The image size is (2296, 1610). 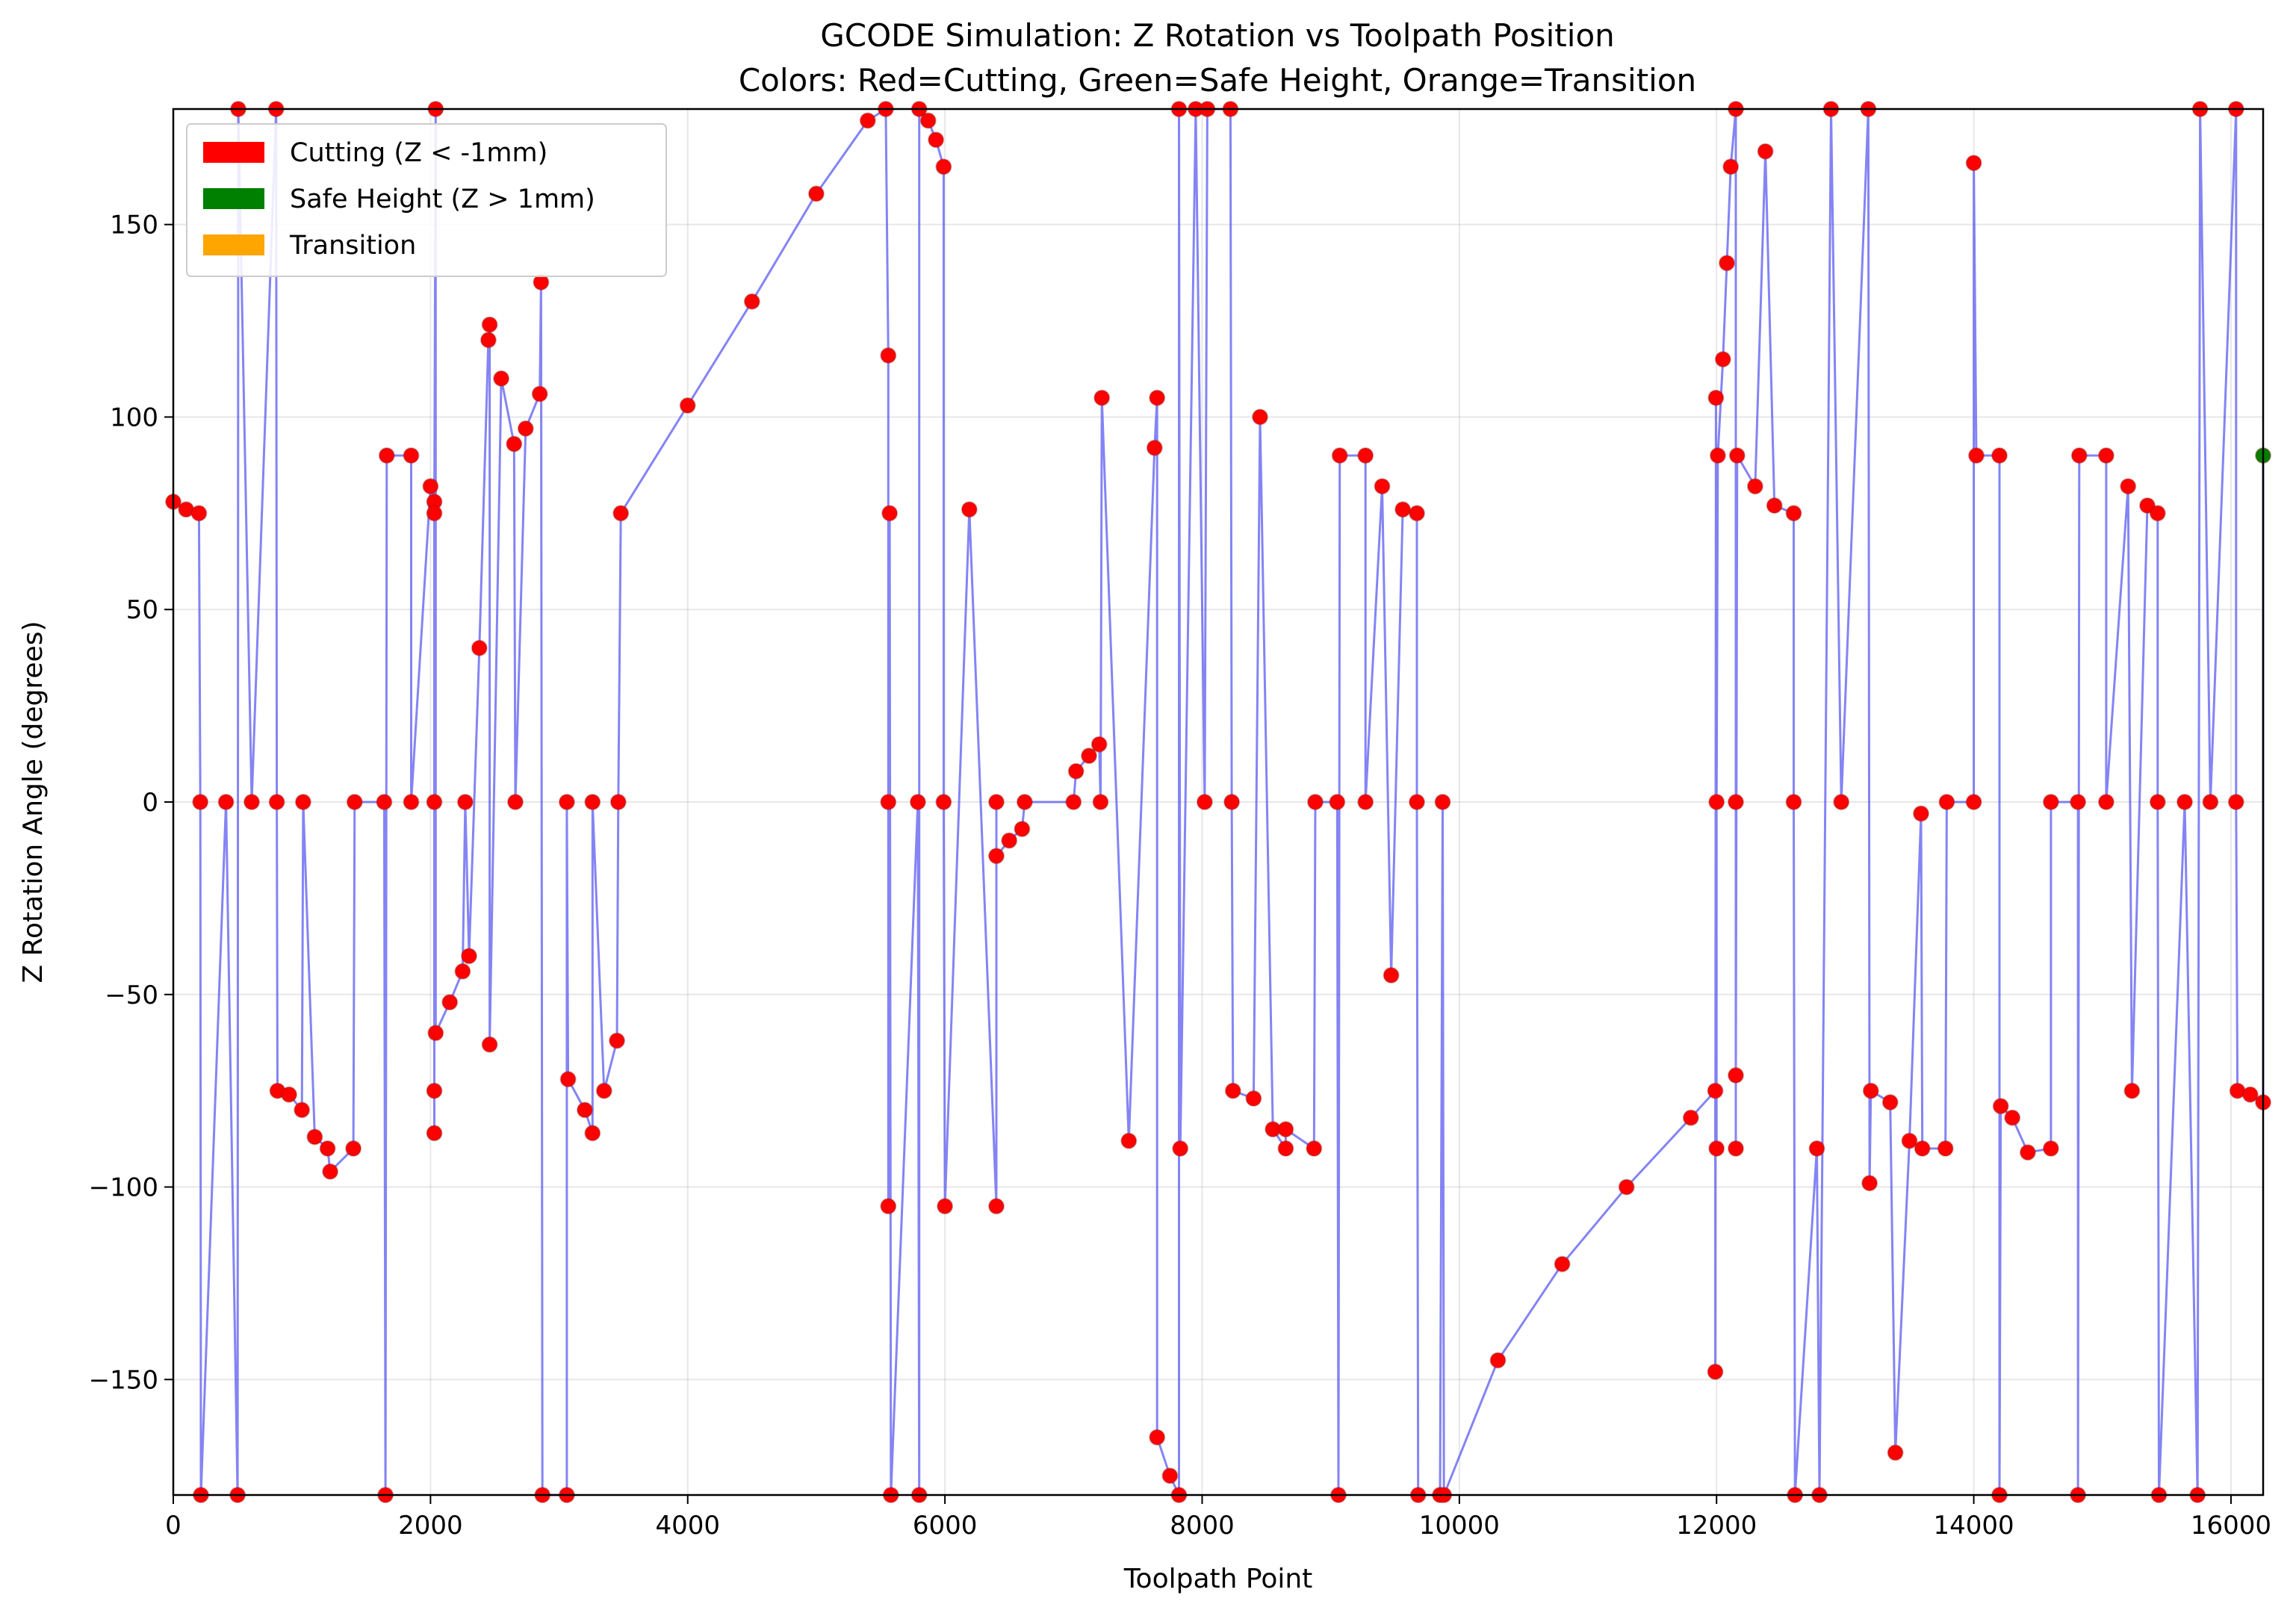 What do you see at coordinates (150, 803) in the screenshot?
I see `y-tick-label: 0` at bounding box center [150, 803].